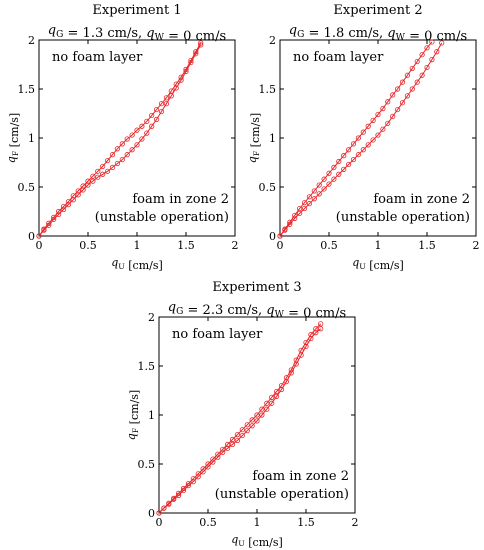 This screenshot has height=550, width=484. What do you see at coordinates (377, 10) in the screenshot?
I see `chart-title: Experiment 2` at bounding box center [377, 10].